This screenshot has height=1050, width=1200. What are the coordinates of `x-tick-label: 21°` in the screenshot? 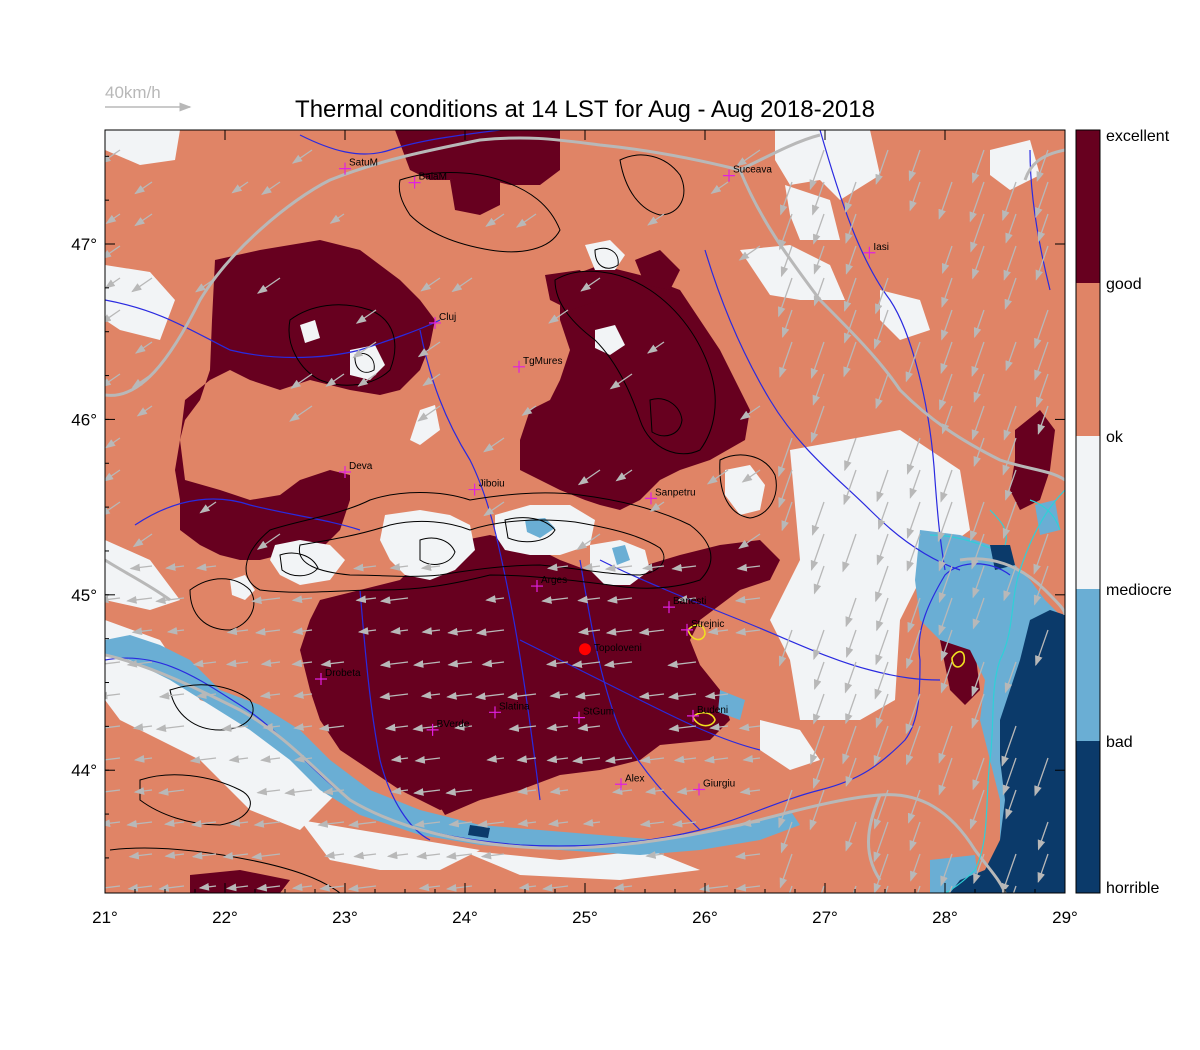 It's located at (105, 917).